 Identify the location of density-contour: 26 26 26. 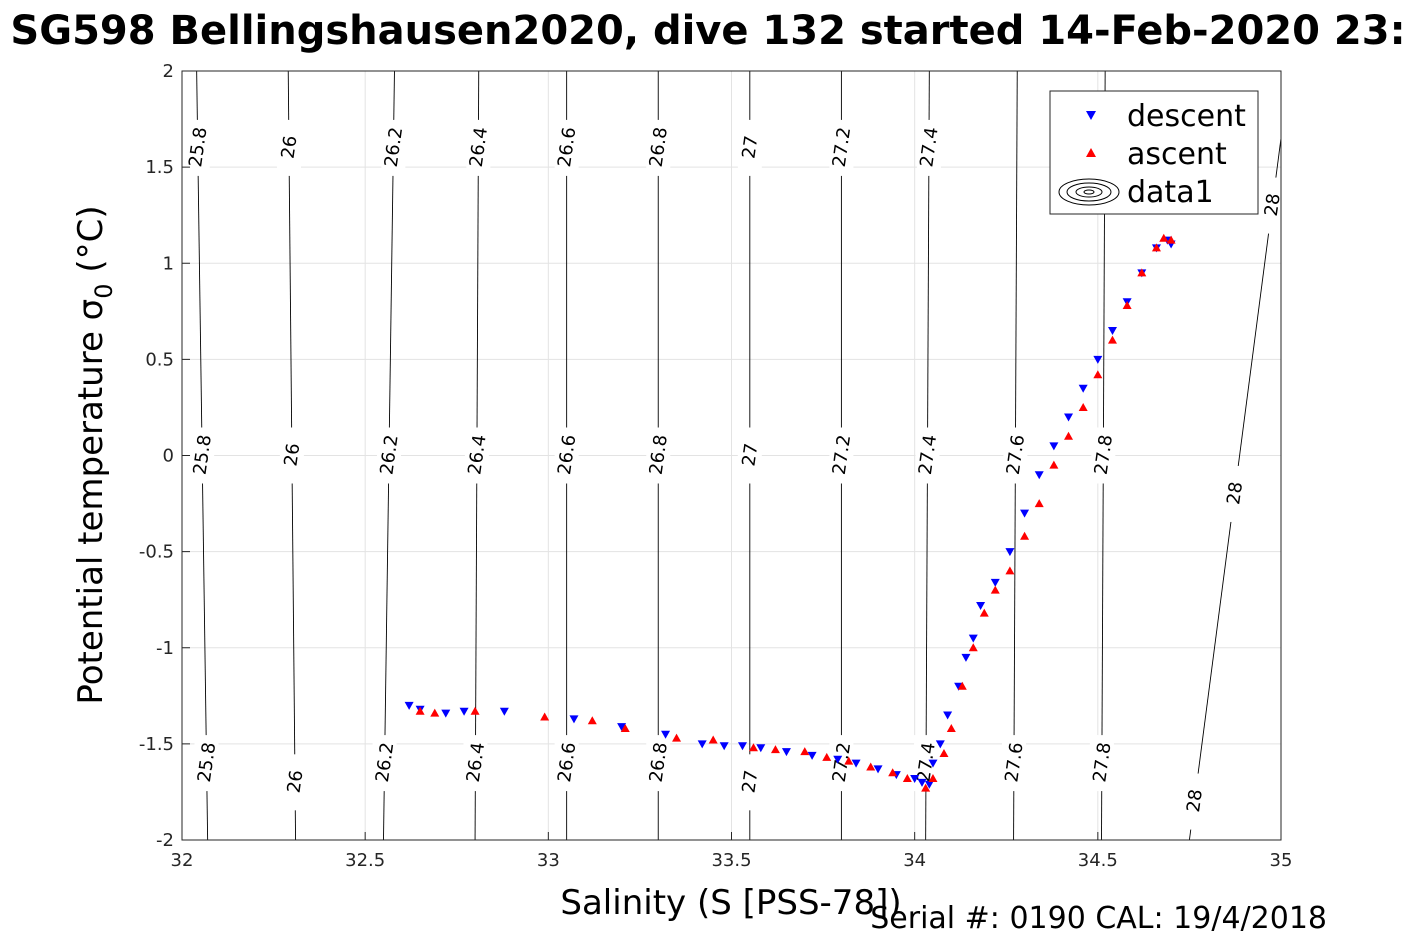
(292, 455).